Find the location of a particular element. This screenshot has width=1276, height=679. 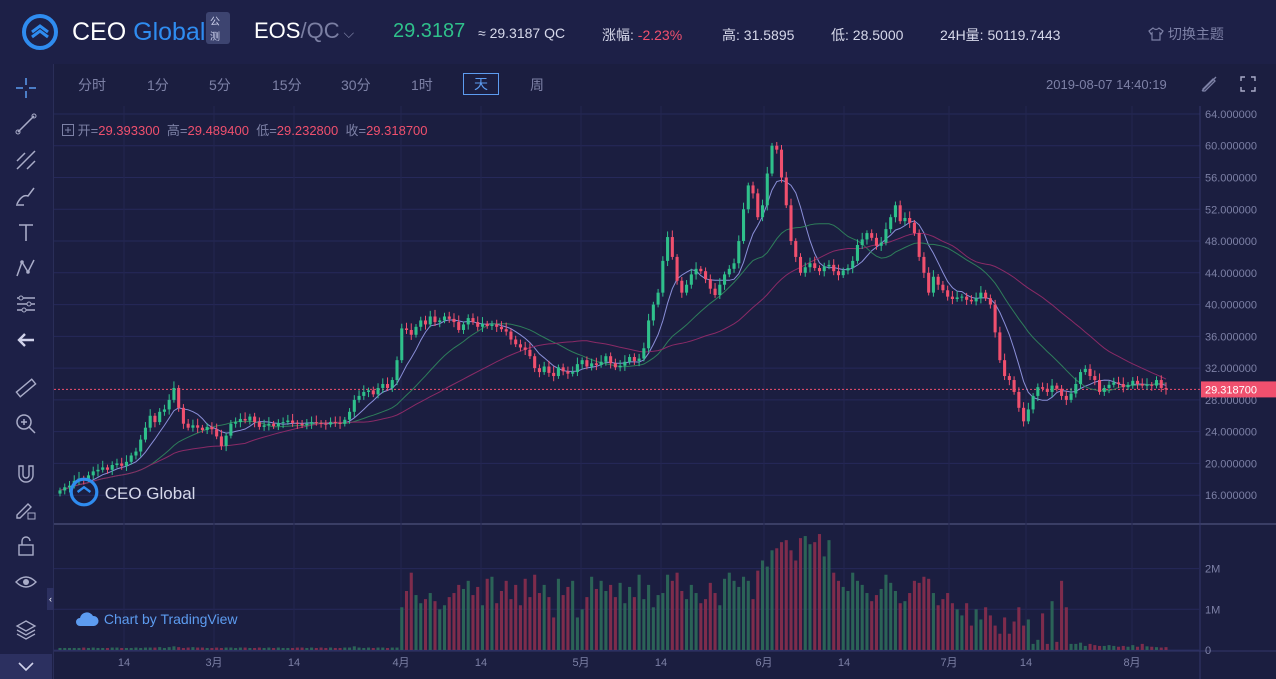

chevron-down-icon: ⌵ is located at coordinates (347, 33).